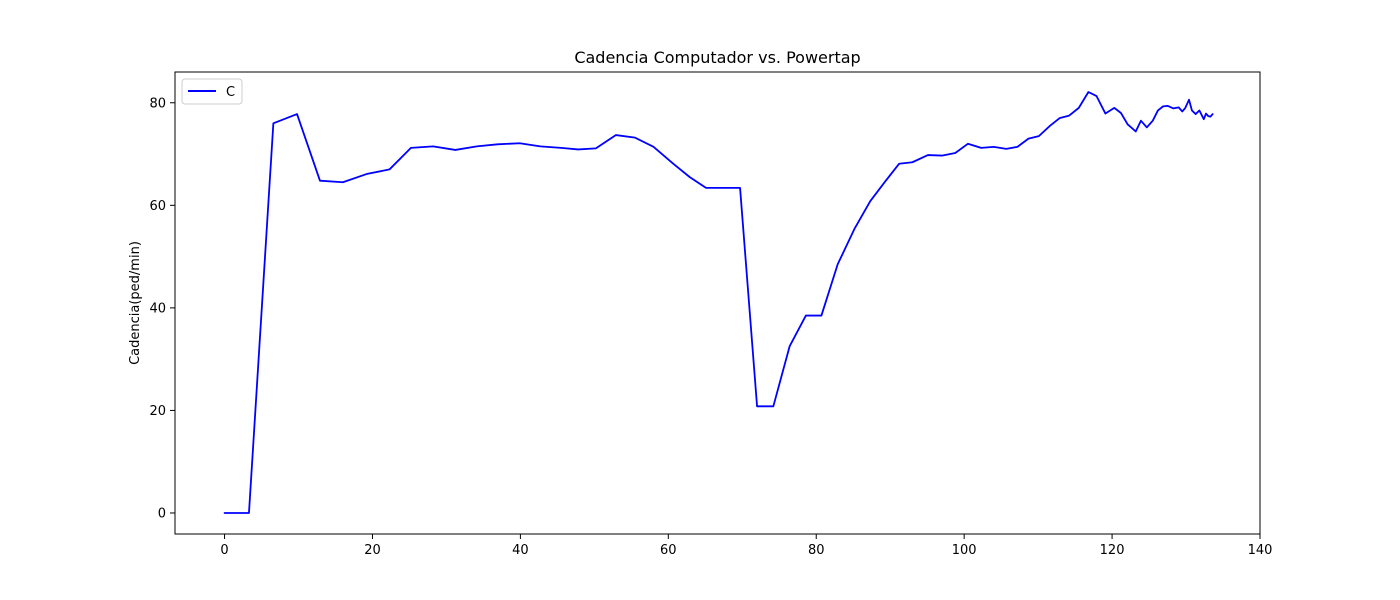 Image resolution: width=1400 pixels, height=600 pixels. Describe the element at coordinates (1112, 550) in the screenshot. I see `x-tick-label: 120` at that location.